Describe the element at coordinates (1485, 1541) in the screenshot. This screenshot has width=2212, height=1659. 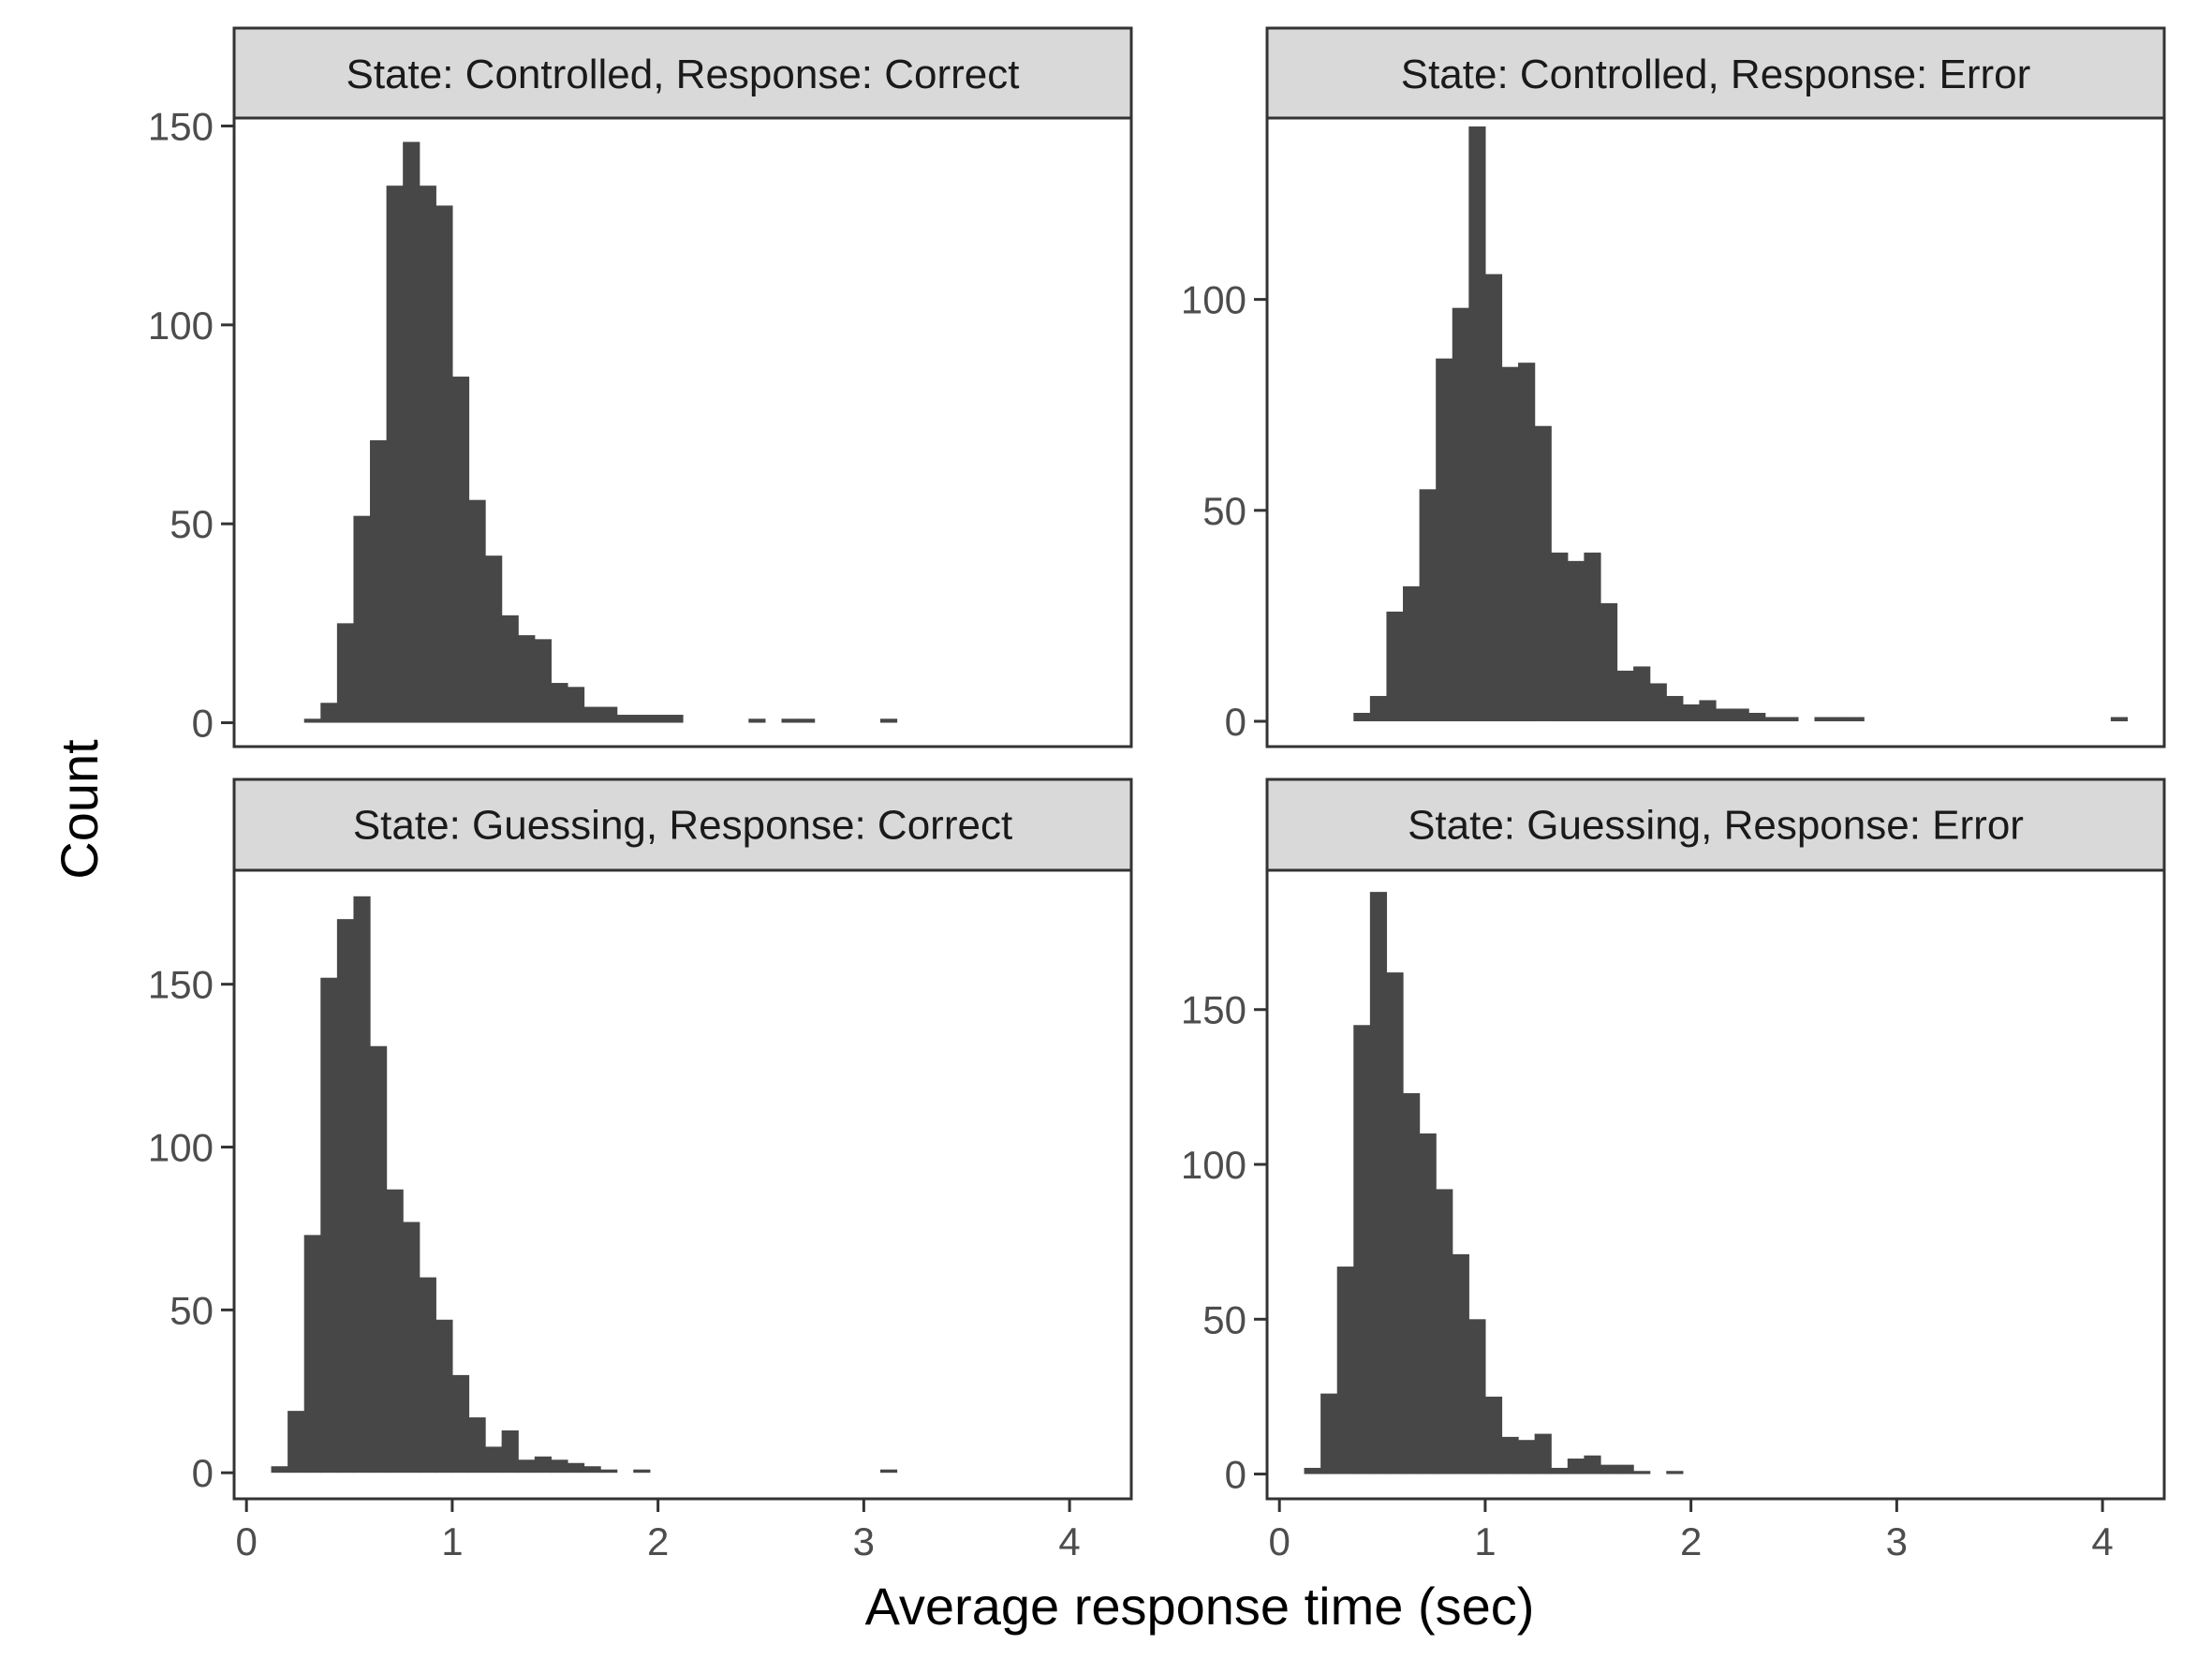
I see `x-tick-label: 1` at that location.